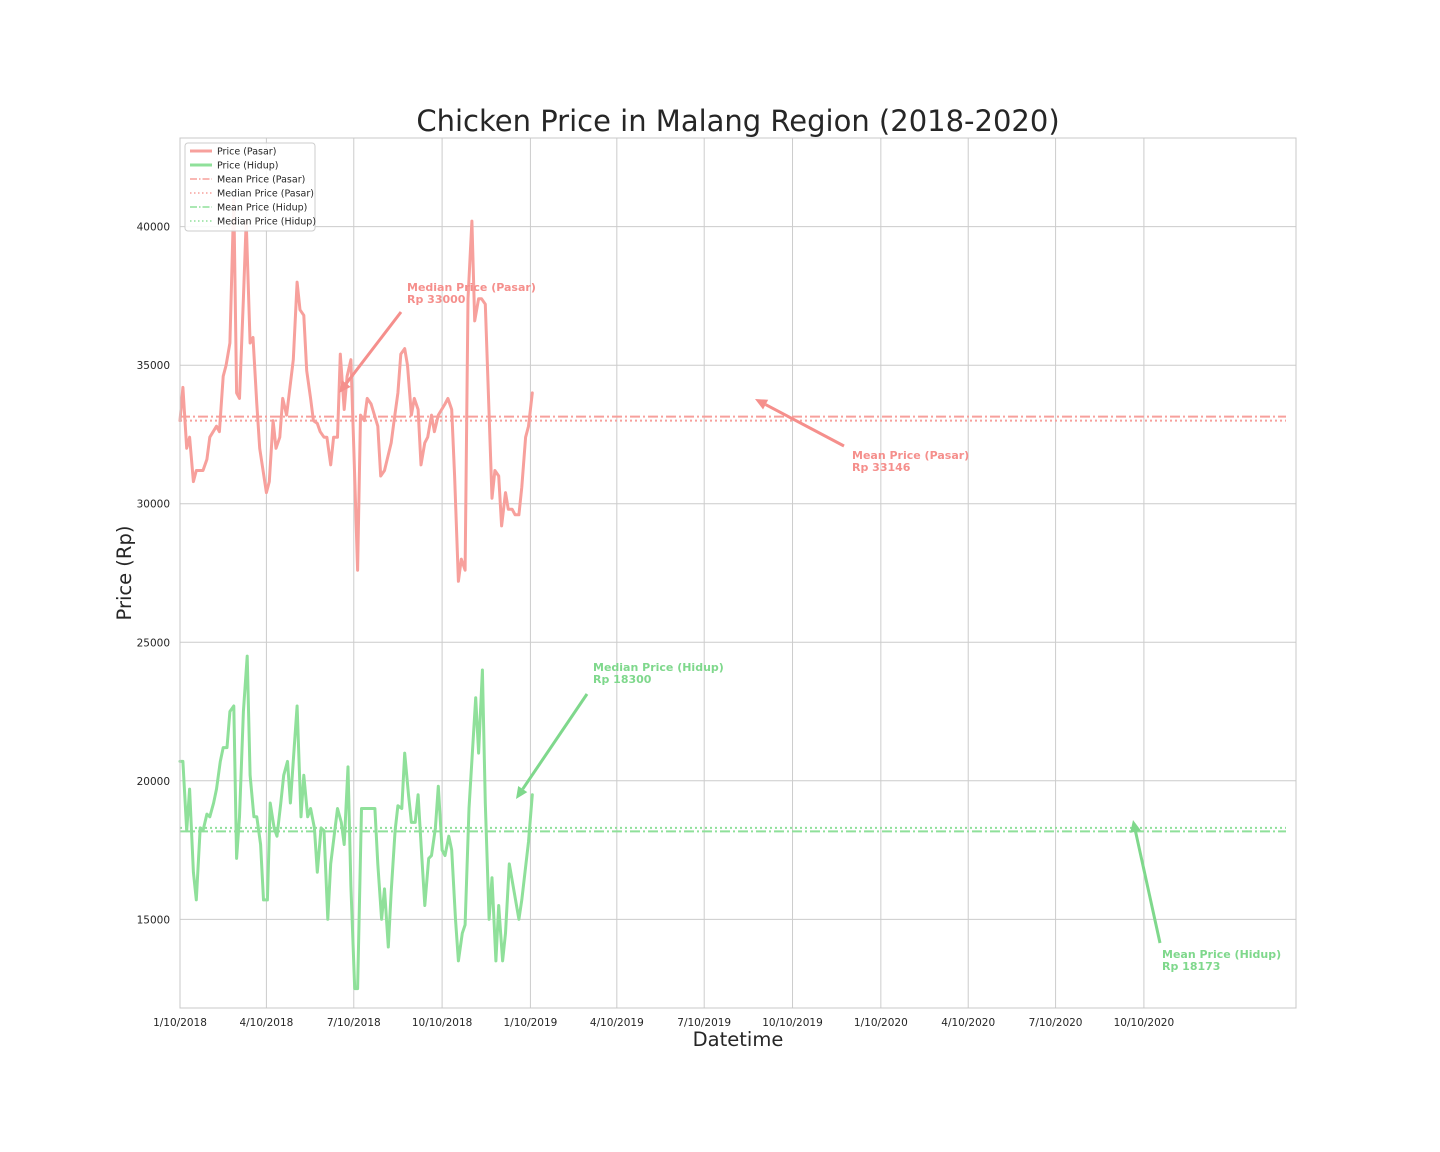 Image resolution: width=1440 pixels, height=1152 pixels. What do you see at coordinates (910, 455) in the screenshot?
I see `annotation-label: Mean Price (Pasar)` at bounding box center [910, 455].